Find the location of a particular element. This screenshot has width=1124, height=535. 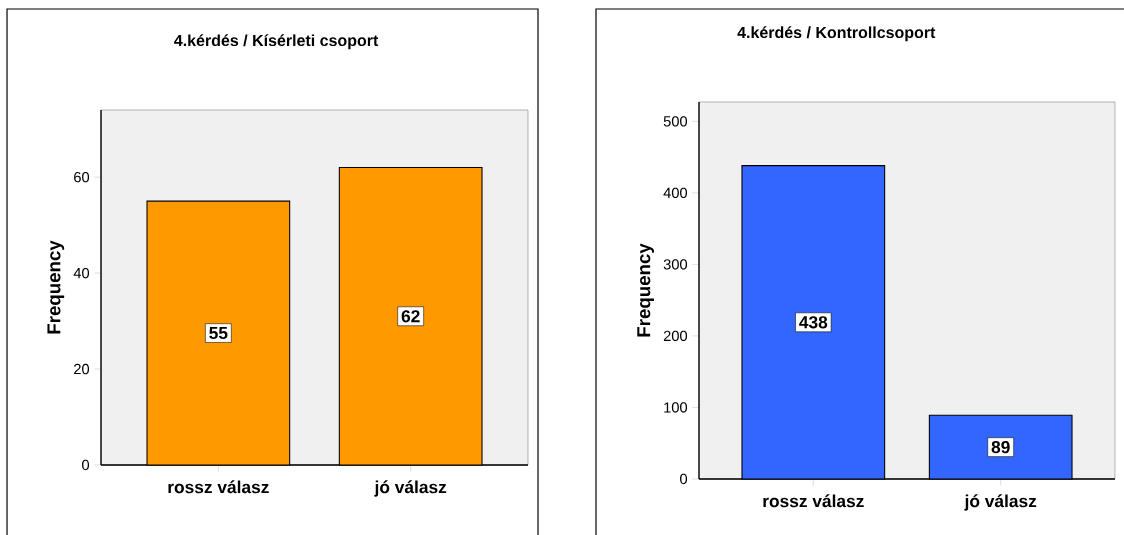

y-tick-label: 100 is located at coordinates (676, 407).